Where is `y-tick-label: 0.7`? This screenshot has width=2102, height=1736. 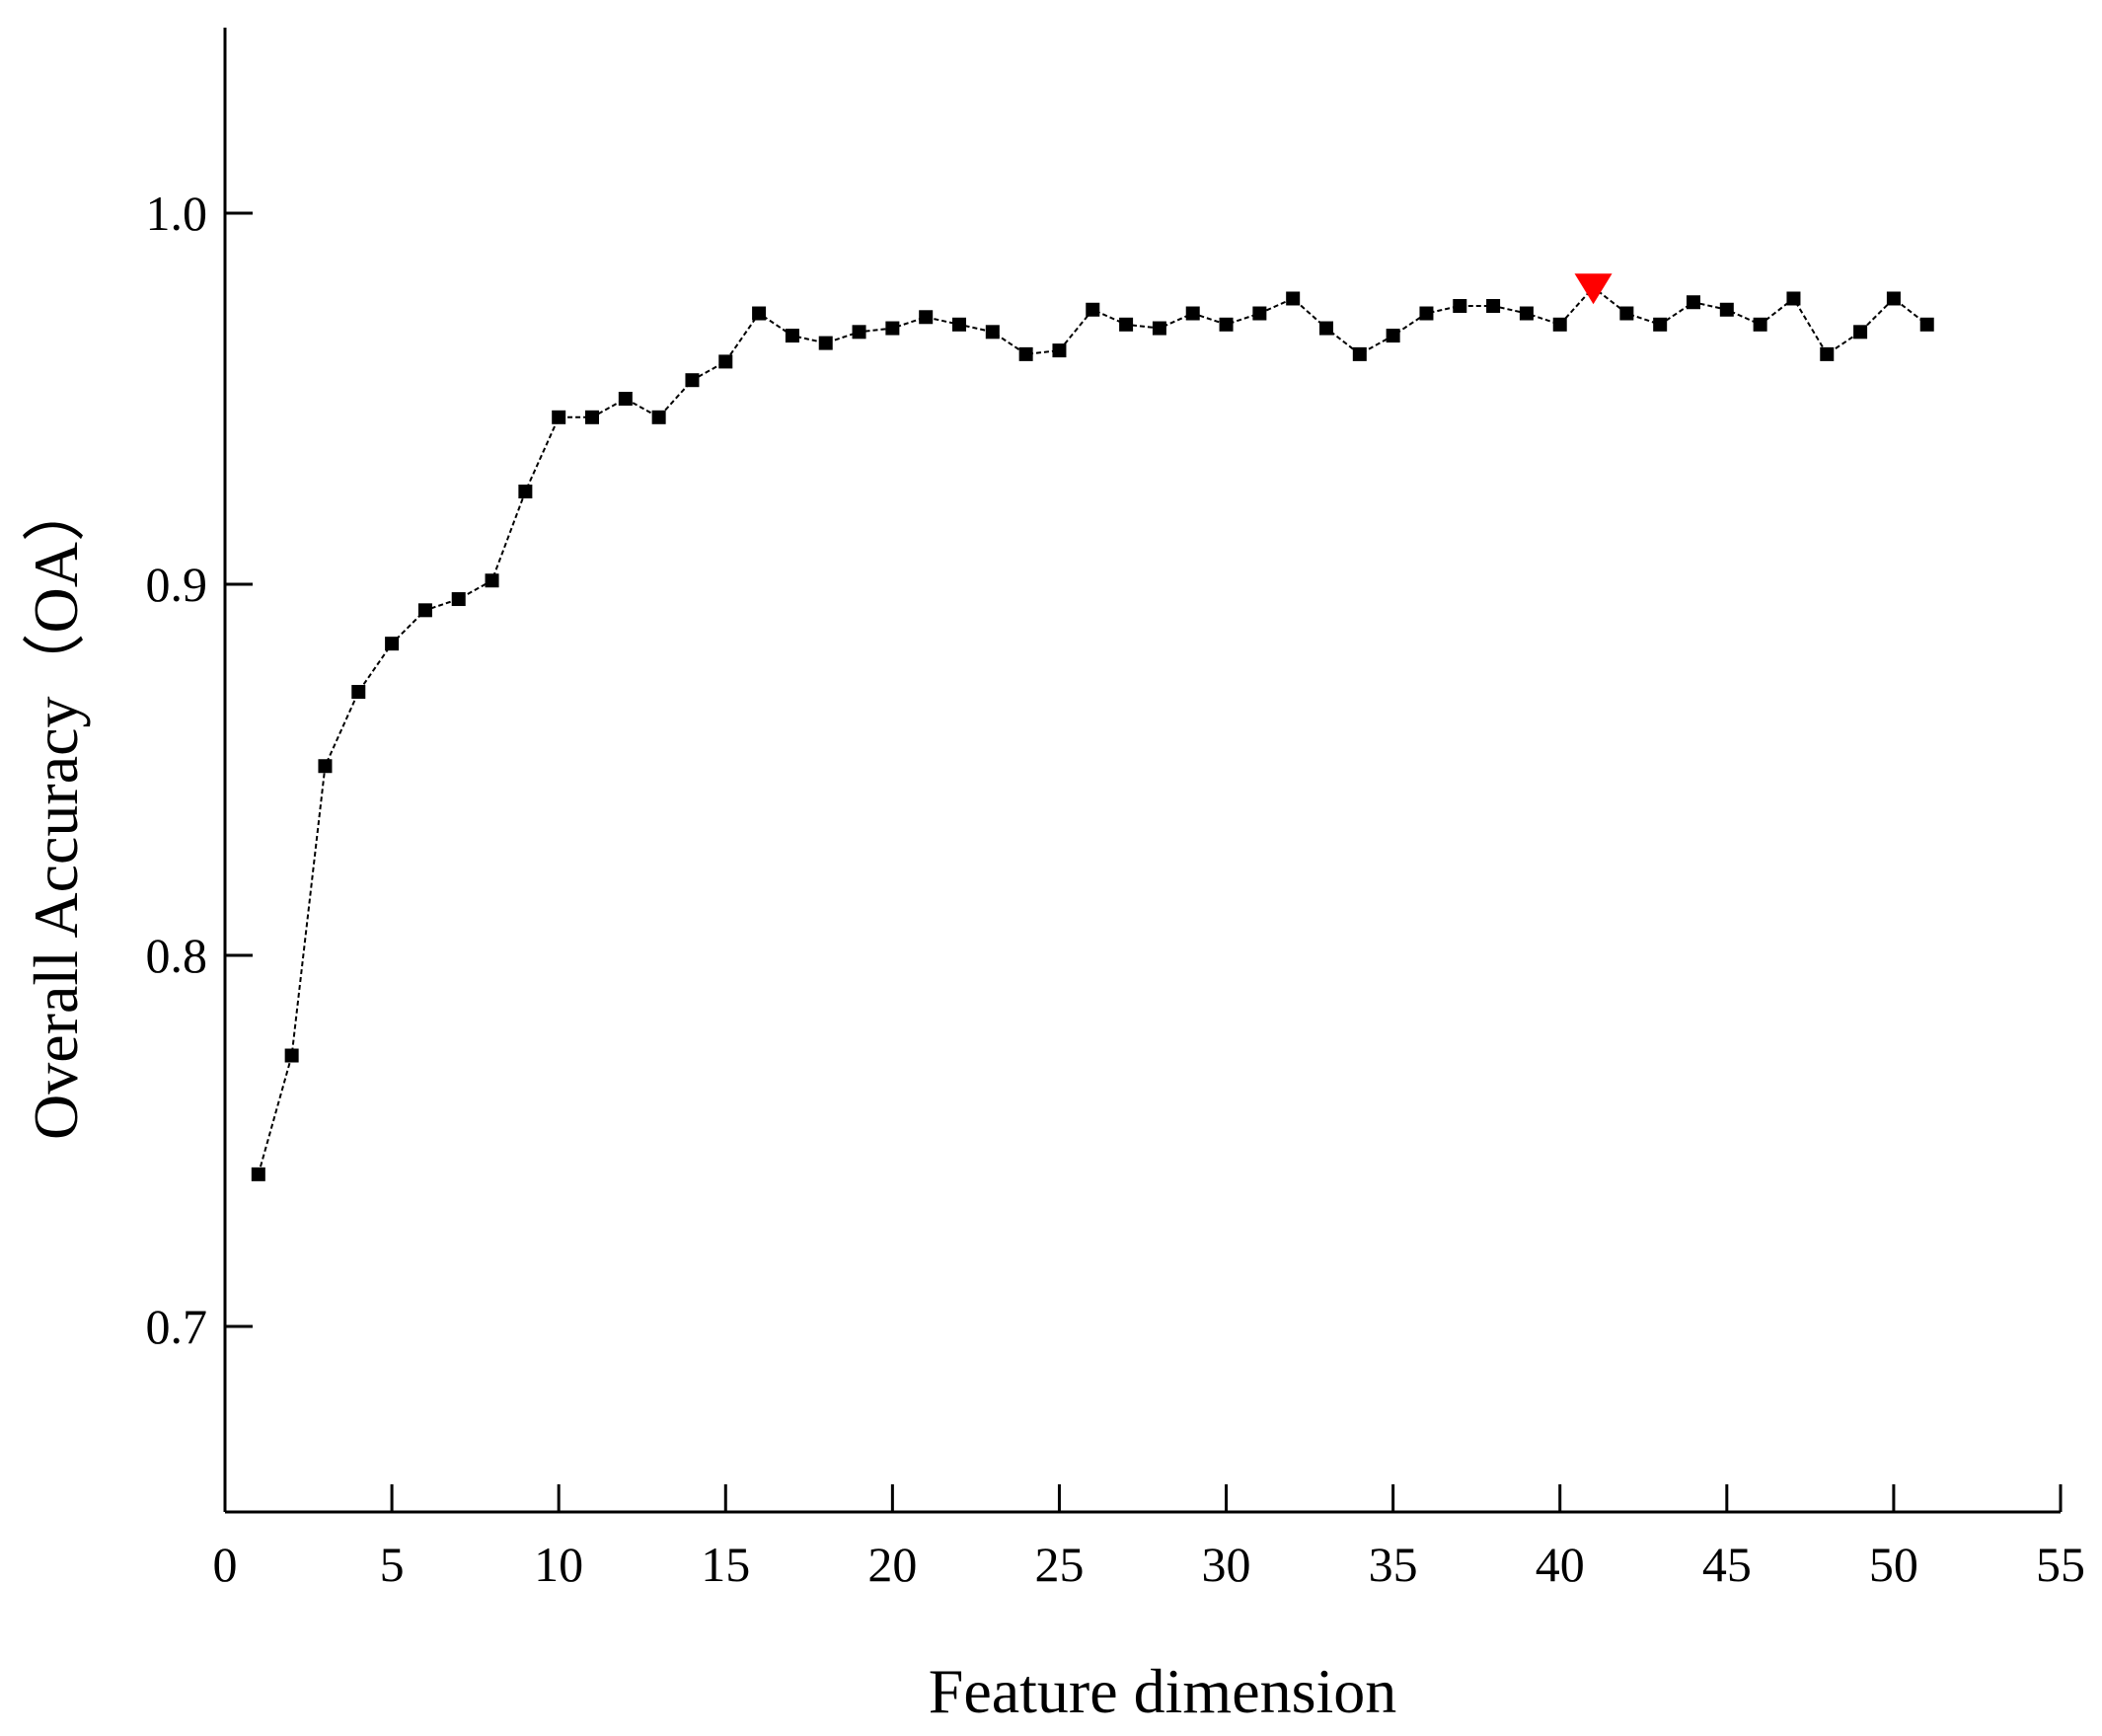
y-tick-label: 0.7 is located at coordinates (177, 1326).